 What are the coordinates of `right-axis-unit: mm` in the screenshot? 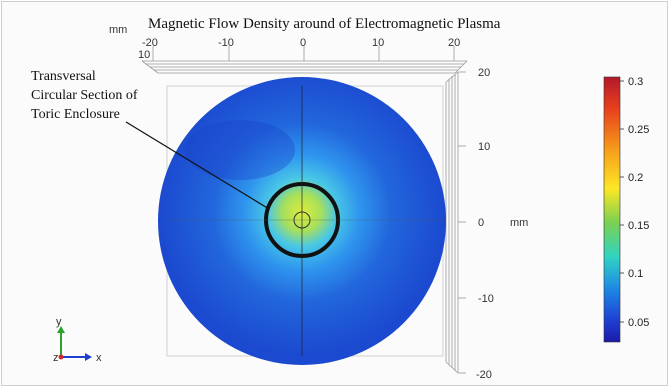 It's located at (519, 223).